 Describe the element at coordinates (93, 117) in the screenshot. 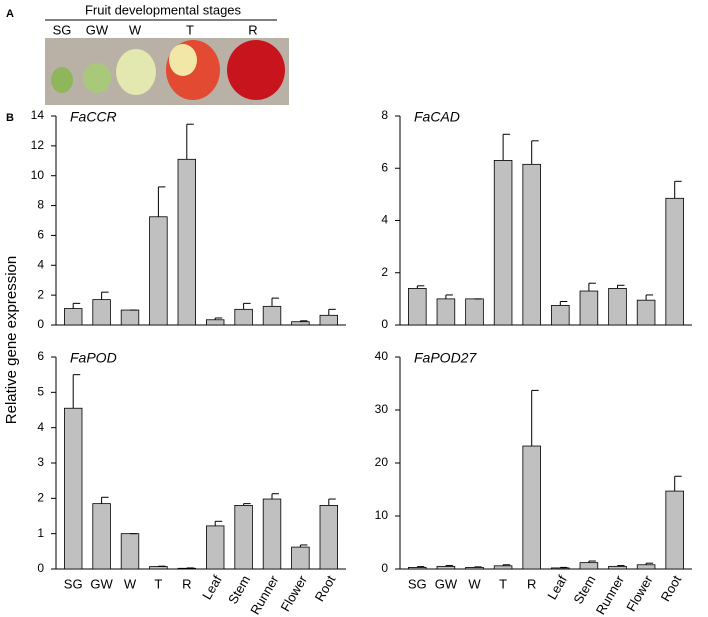

I see `chart-title: FaCCR` at that location.